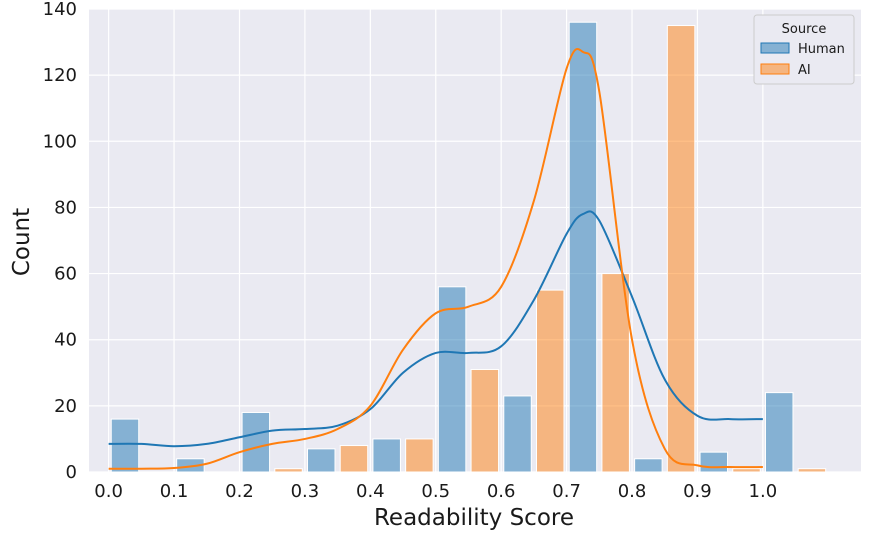 The width and height of the screenshot is (871, 540). Describe the element at coordinates (60, 141) in the screenshot. I see `y-tick-label: 100` at that location.